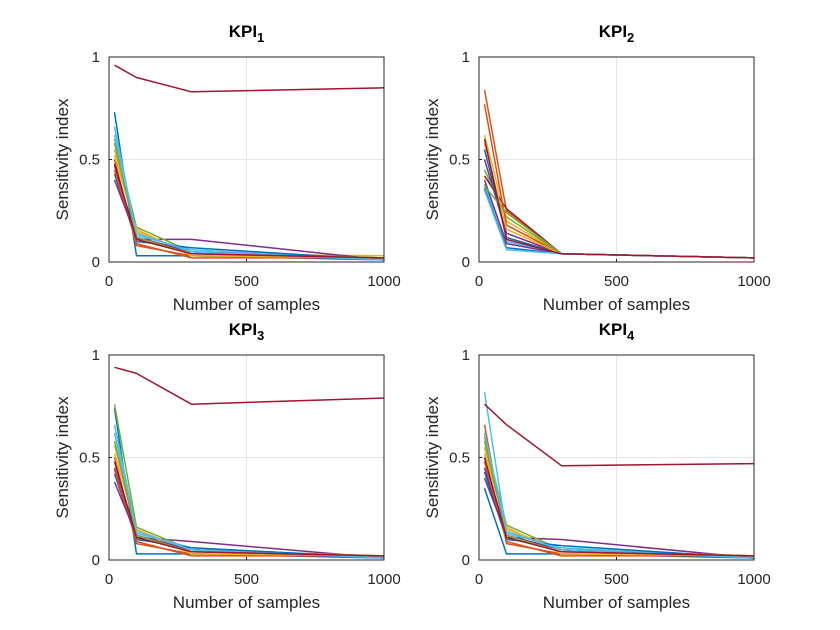 The width and height of the screenshot is (840, 630). I want to click on chart-title: KPI4, so click(617, 331).